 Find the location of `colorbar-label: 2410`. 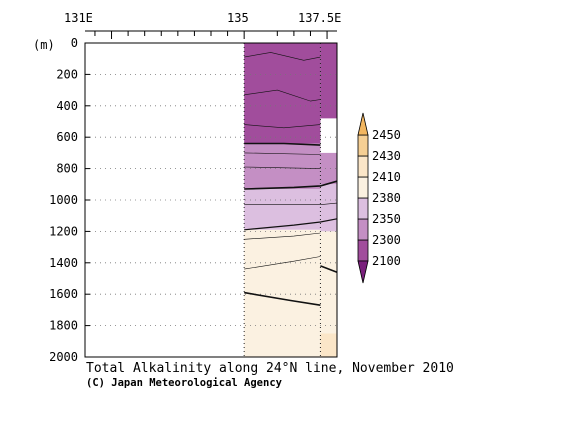

colorbar-label: 2410 is located at coordinates (386, 177).